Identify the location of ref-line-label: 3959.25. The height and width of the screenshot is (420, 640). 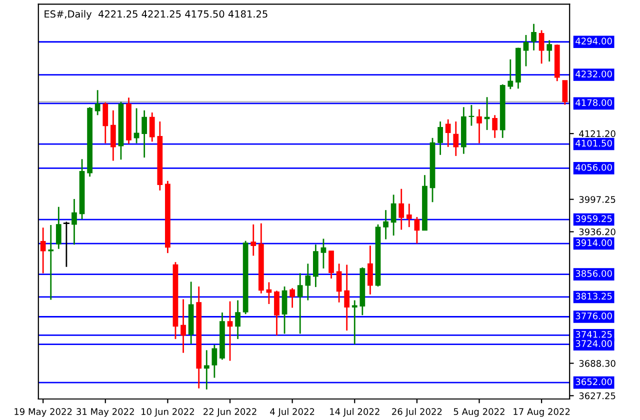
(594, 218).